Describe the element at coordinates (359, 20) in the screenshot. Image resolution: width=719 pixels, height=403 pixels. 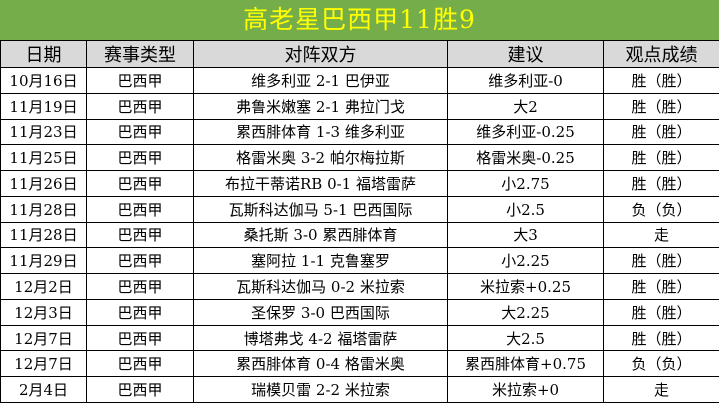
I see `page-title: 高老星巴西甲11胜9` at that location.